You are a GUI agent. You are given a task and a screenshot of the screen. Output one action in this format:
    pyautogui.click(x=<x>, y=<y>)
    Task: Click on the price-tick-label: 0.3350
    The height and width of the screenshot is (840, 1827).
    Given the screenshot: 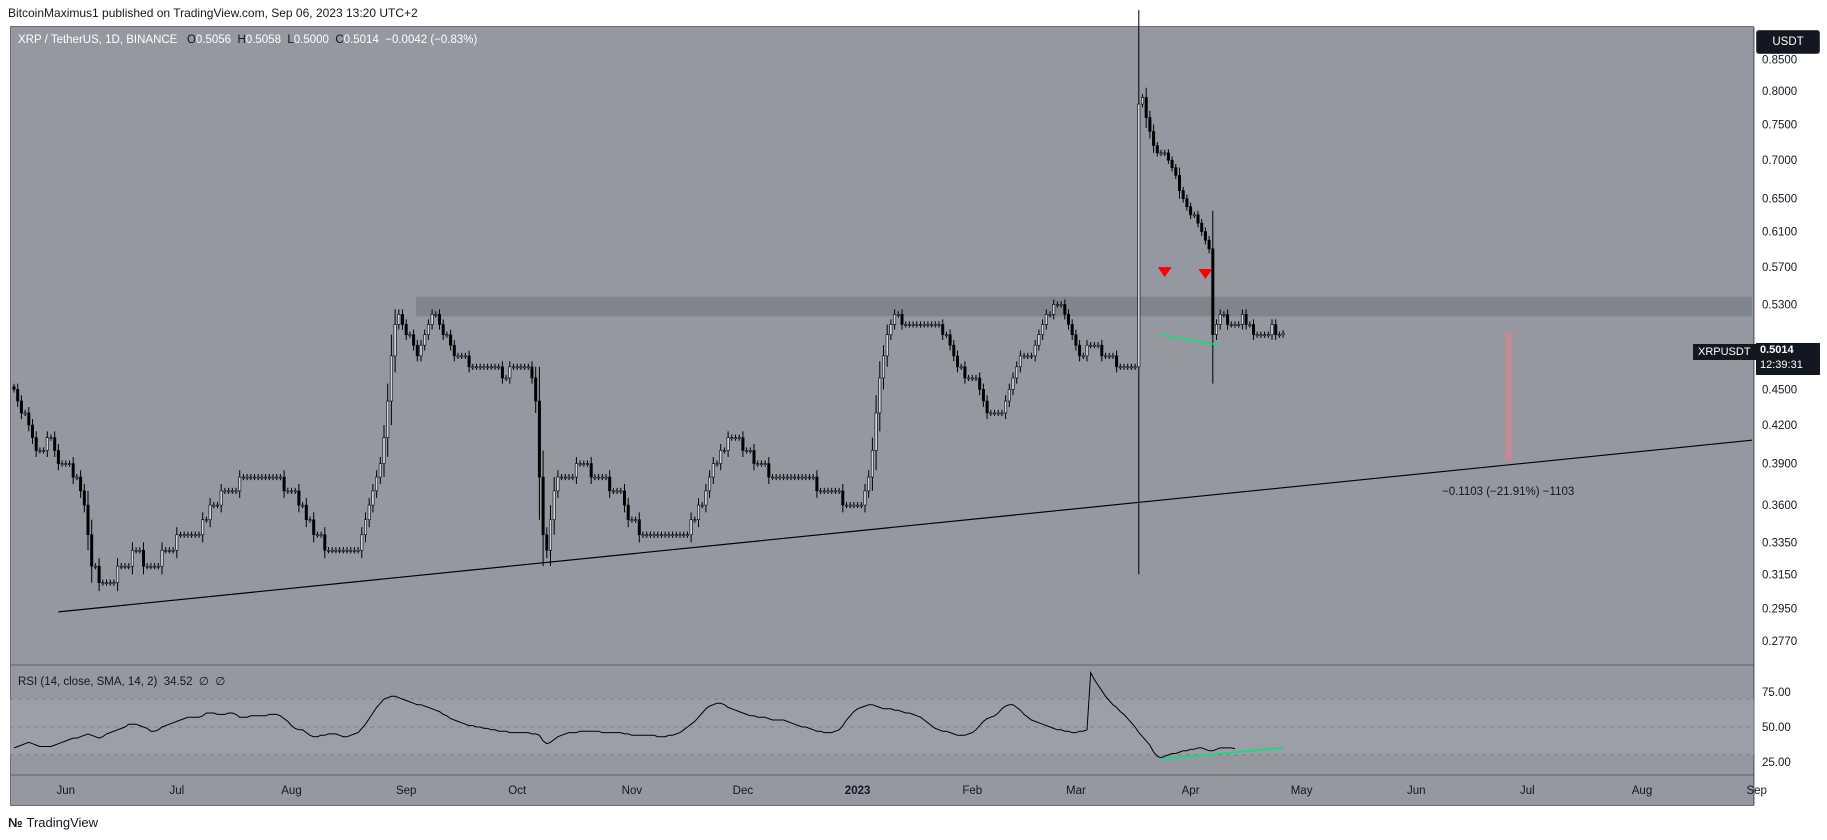 What is the action you would take?
    pyautogui.click(x=1779, y=543)
    